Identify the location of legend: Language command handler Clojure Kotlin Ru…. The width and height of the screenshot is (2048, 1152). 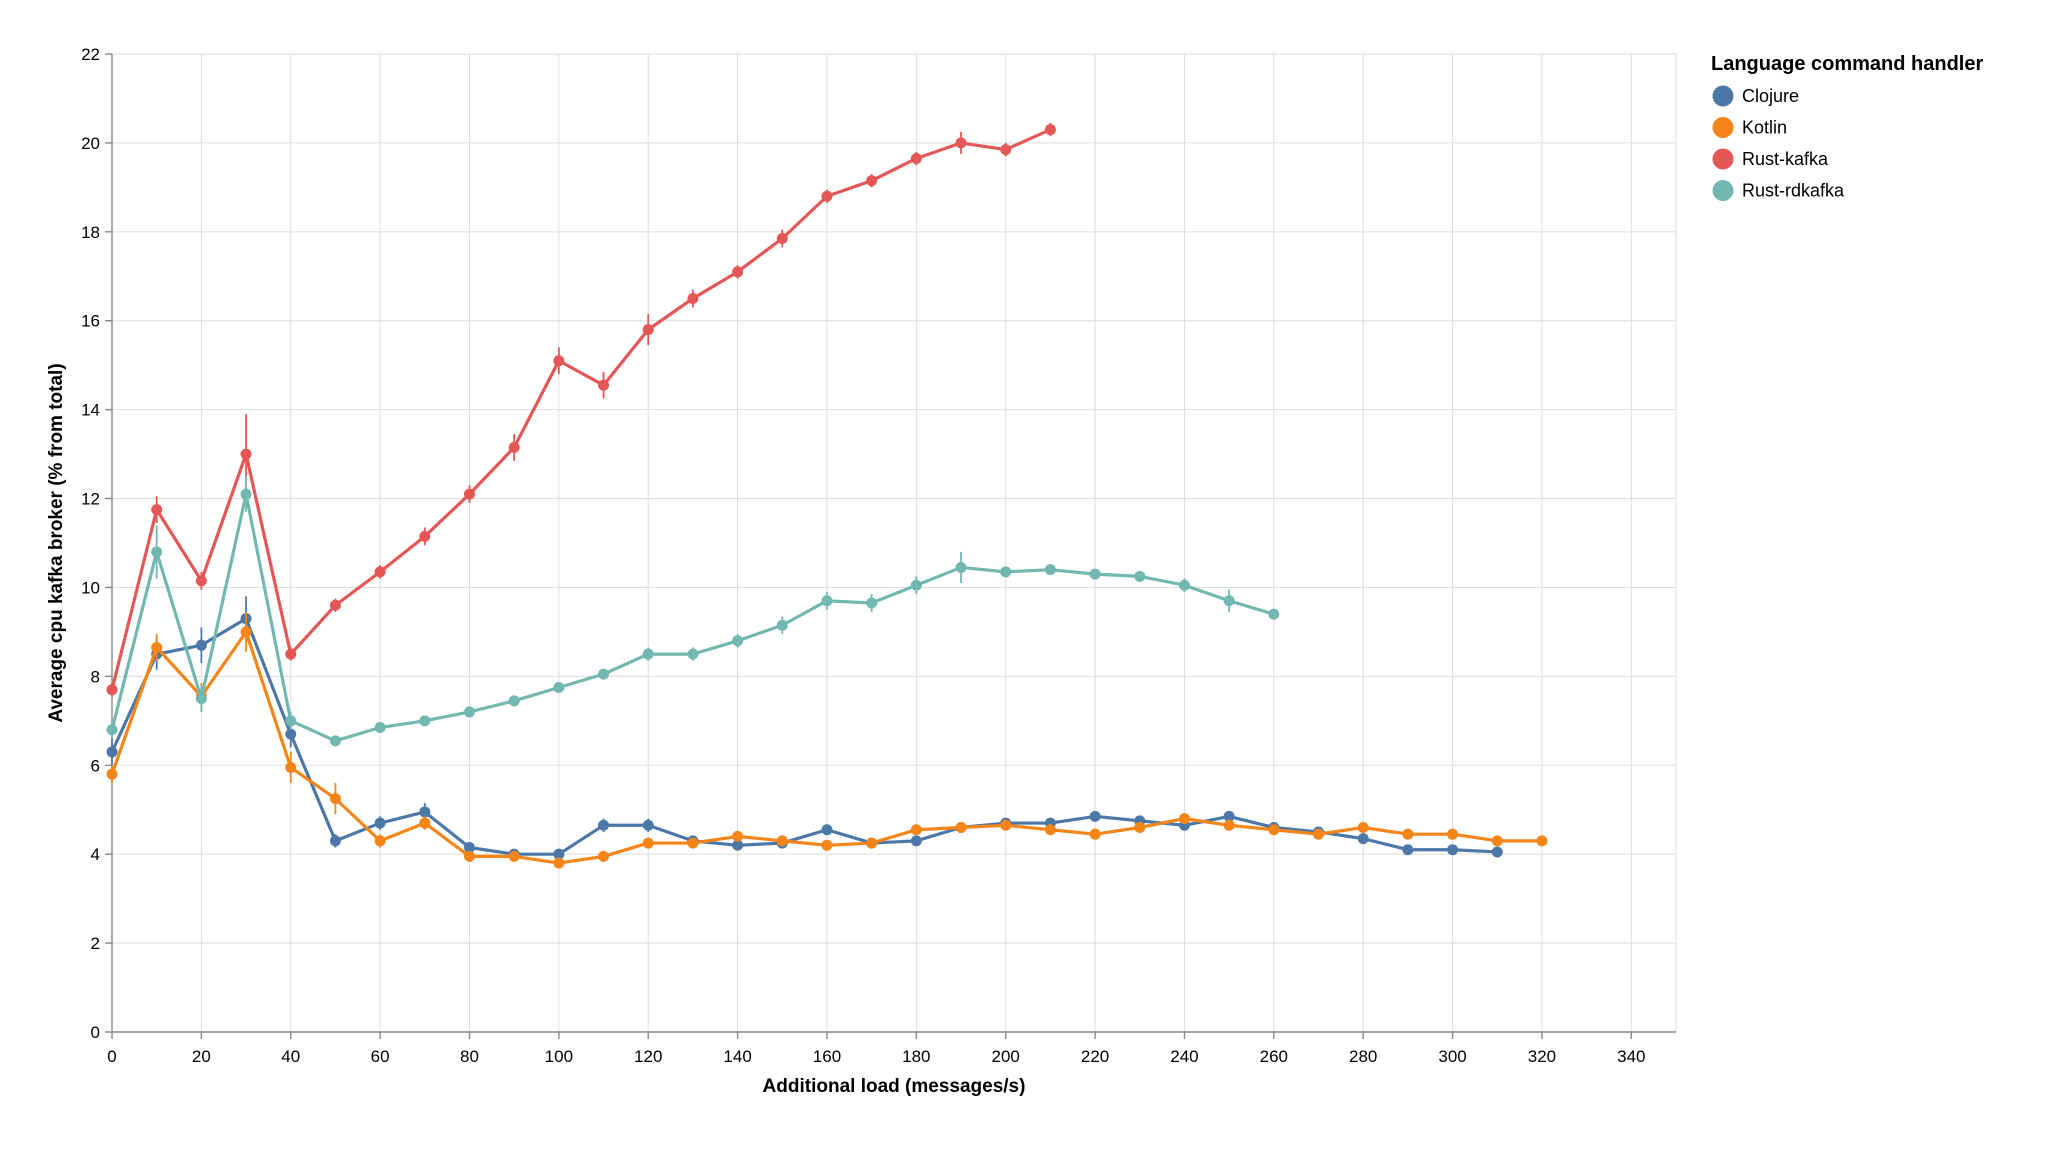
(1847, 127).